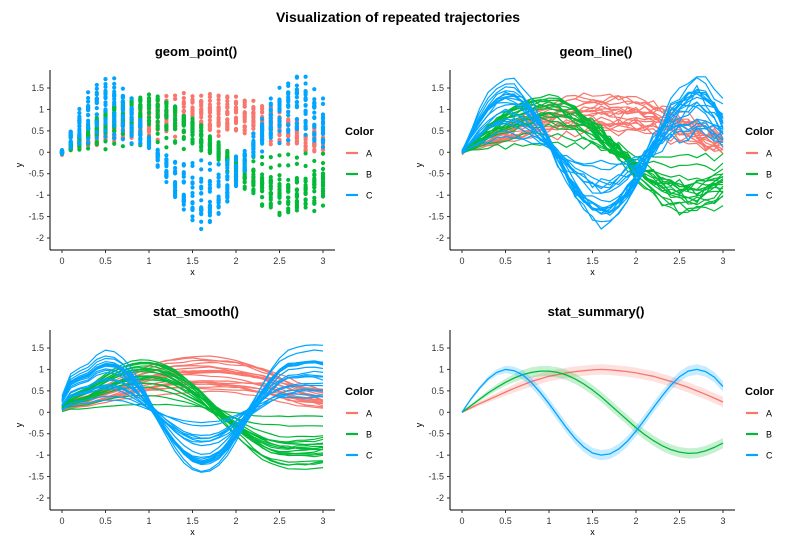 This screenshot has width=800, height=555. What do you see at coordinates (322, 521) in the screenshot?
I see `x-tick-label: 3` at bounding box center [322, 521].